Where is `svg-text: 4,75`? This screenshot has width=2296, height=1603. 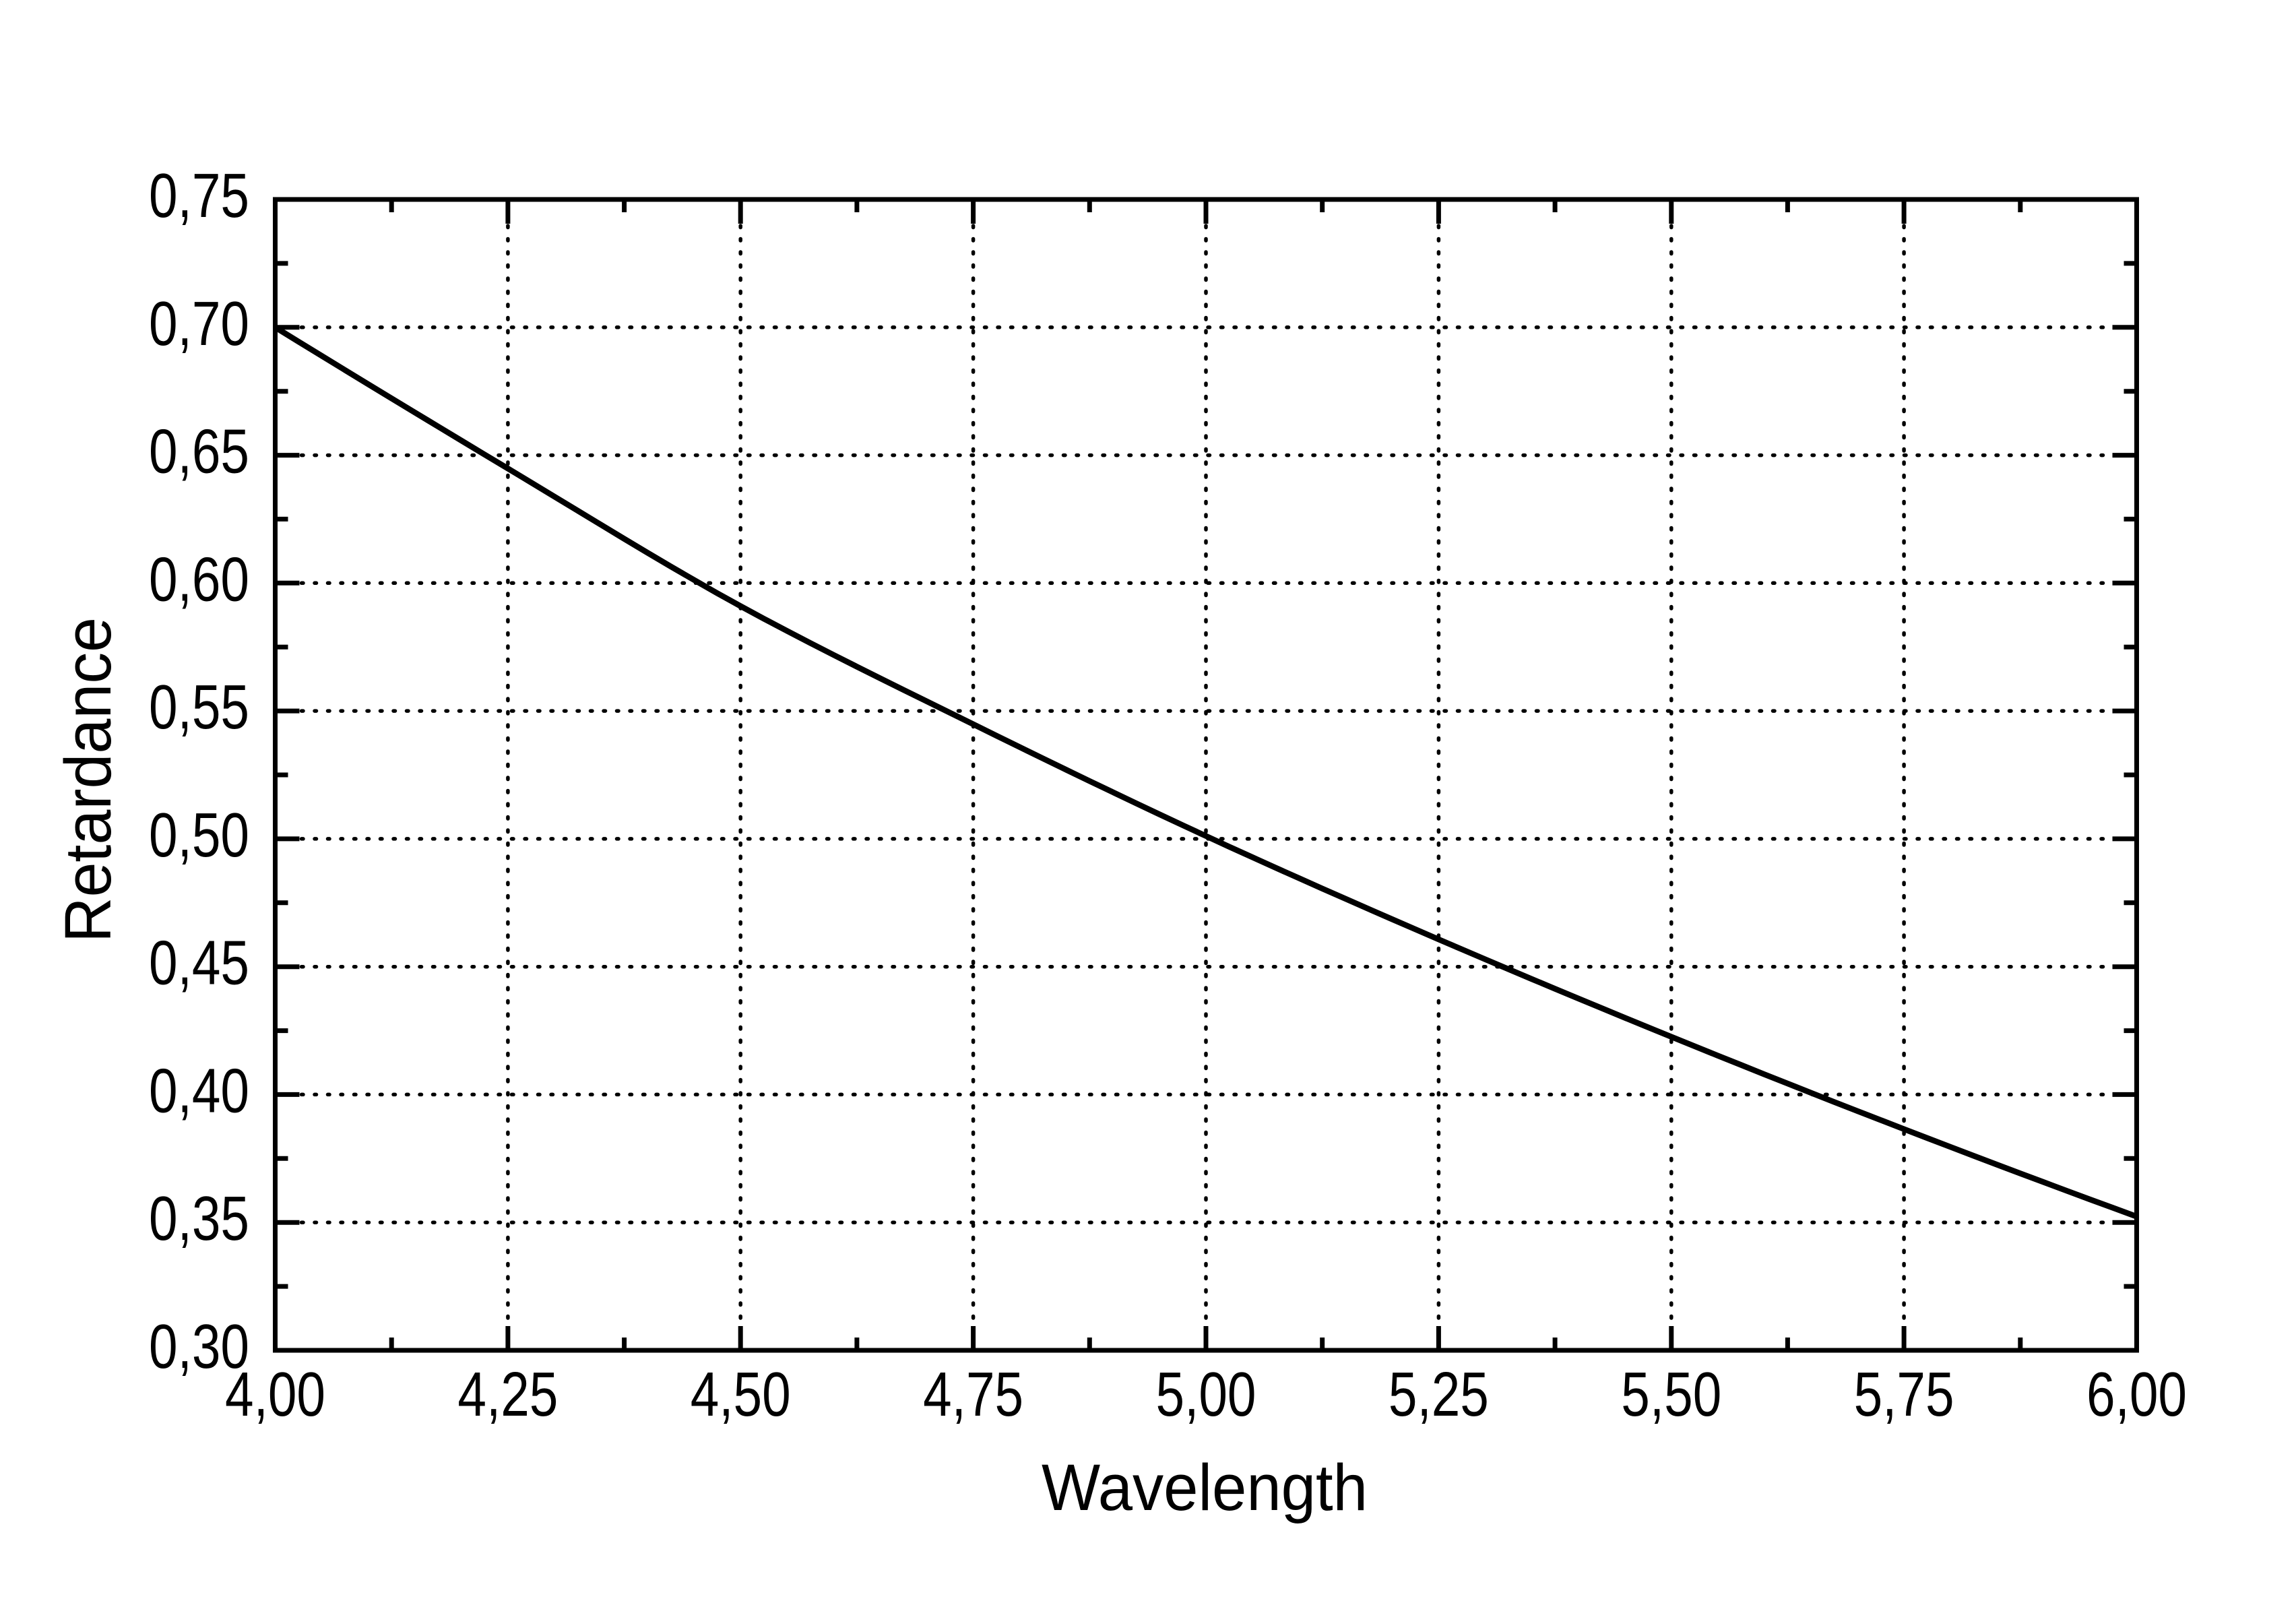 svg-text: 4,75 is located at coordinates (973, 1394).